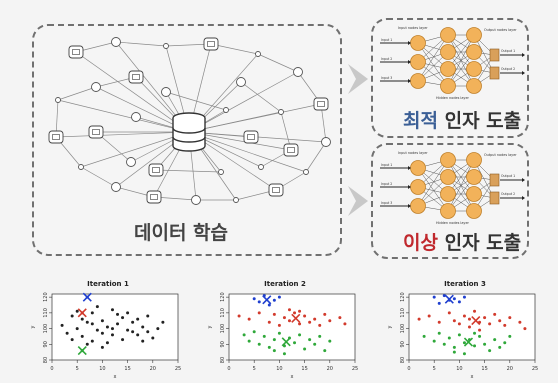 The image size is (558, 383). What do you see at coordinates (223, 297) in the screenshot?
I see `y-tick-label: 120` at bounding box center [223, 297].